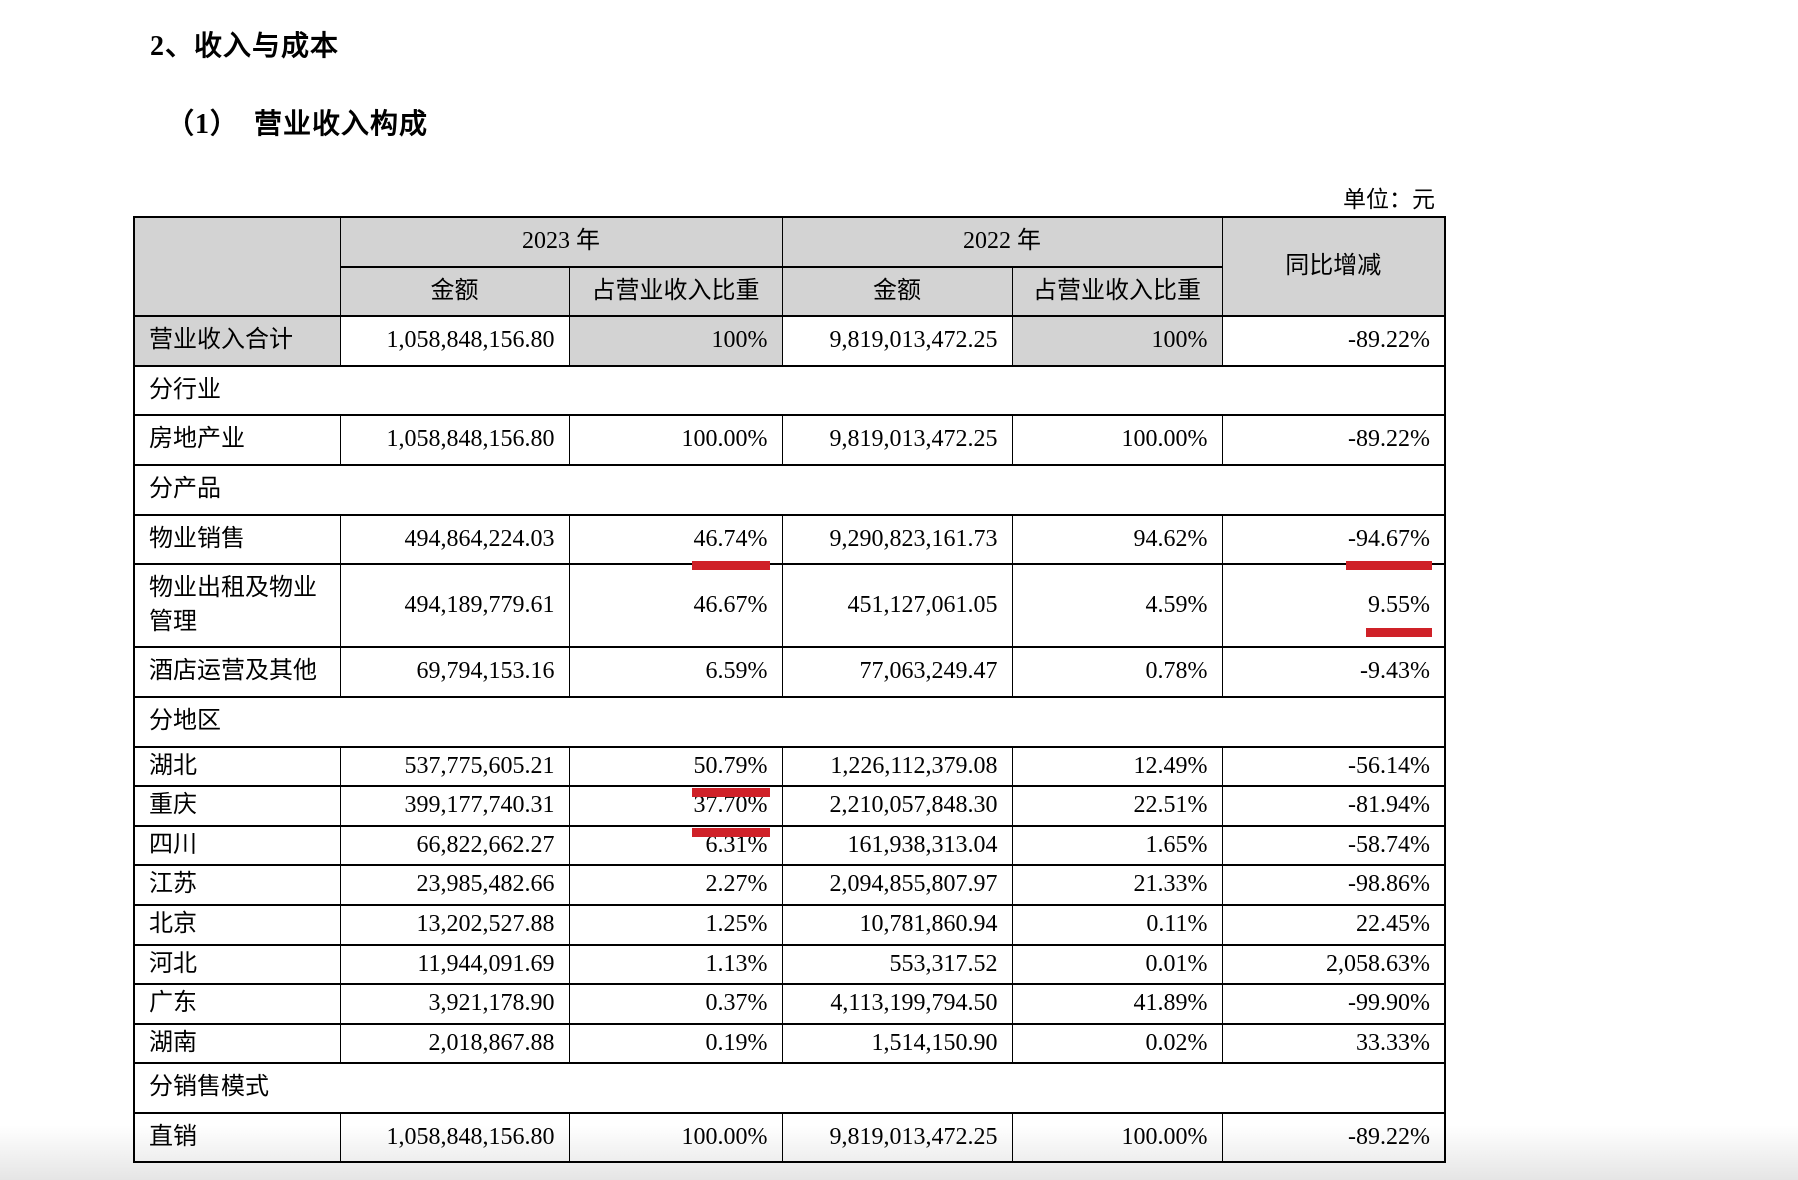  What do you see at coordinates (897, 291) in the screenshot?
I see `amount-2022-header: 金额` at bounding box center [897, 291].